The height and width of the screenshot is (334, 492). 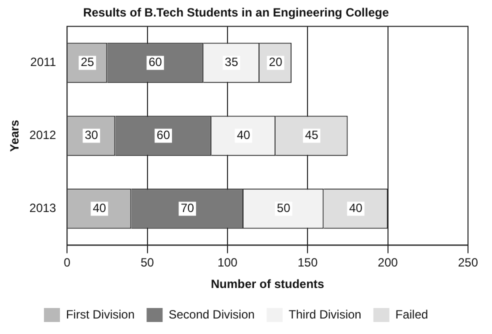 What do you see at coordinates (468, 263) in the screenshot?
I see `x-tick-label: 250` at bounding box center [468, 263].